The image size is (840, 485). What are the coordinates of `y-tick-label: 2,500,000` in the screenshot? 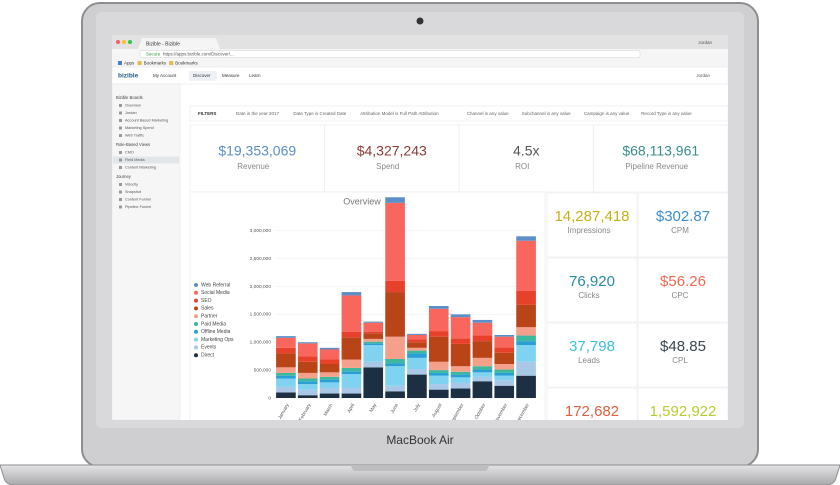 It's located at (261, 259).